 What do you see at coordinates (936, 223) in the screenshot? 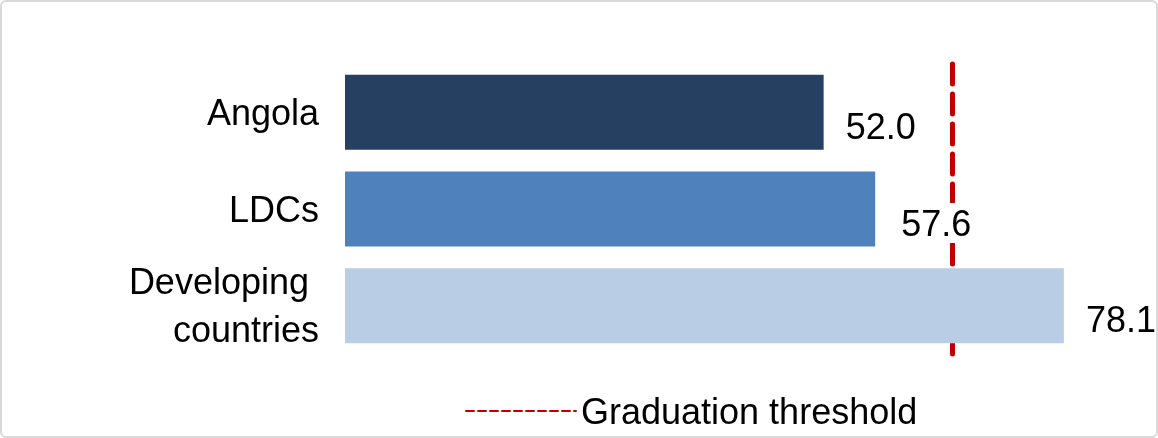
I see `data-label: 57.6` at bounding box center [936, 223].